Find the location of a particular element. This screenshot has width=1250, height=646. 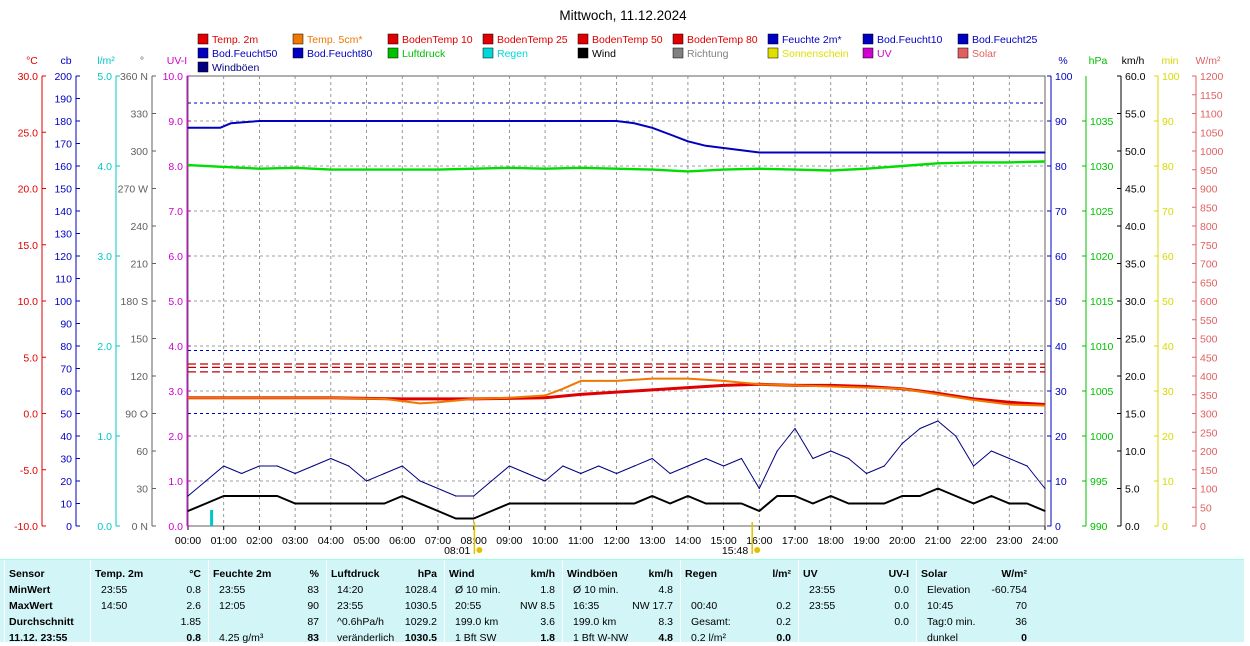

stats-header: Windböen is located at coordinates (592, 574).